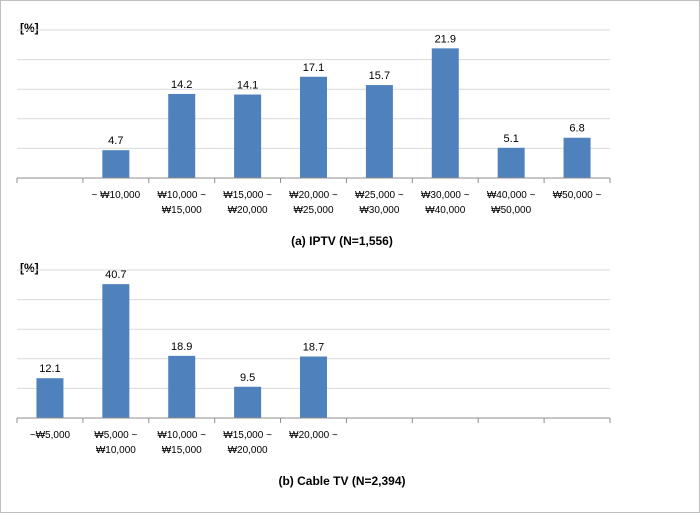  What do you see at coordinates (115, 275) in the screenshot?
I see `data-label: 40.7` at bounding box center [115, 275].